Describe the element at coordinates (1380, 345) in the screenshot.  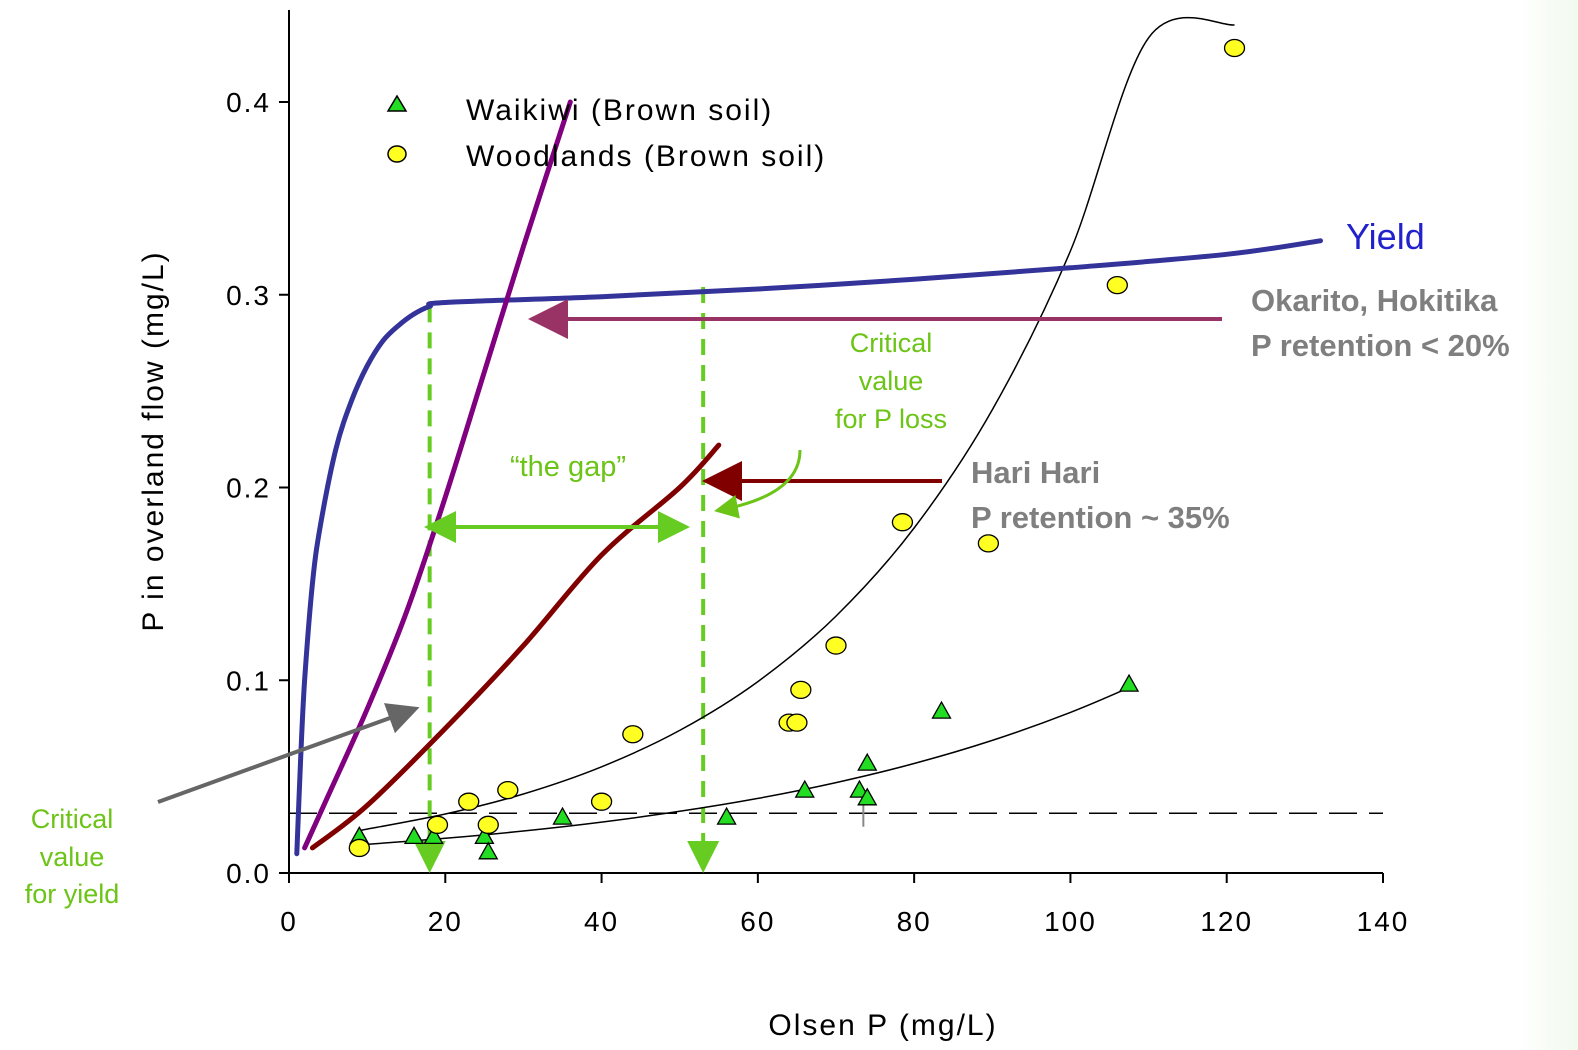
I see `okarito-retention-label: P retention < 20%` at that location.